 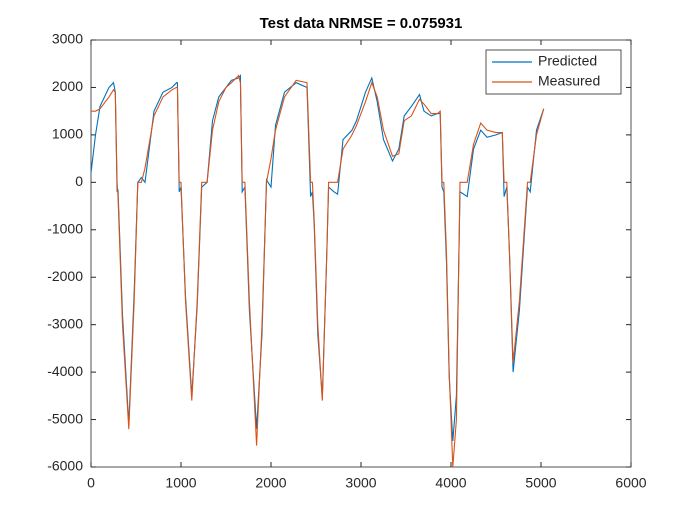 What do you see at coordinates (450, 483) in the screenshot?
I see `x-tick-label: 4000` at bounding box center [450, 483].